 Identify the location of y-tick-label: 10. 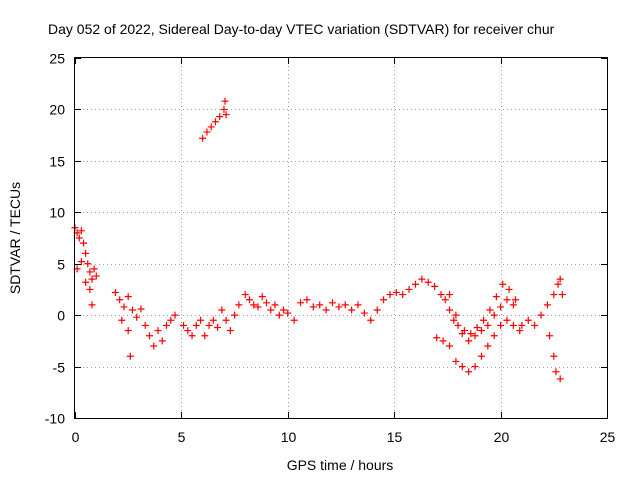
(57, 213).